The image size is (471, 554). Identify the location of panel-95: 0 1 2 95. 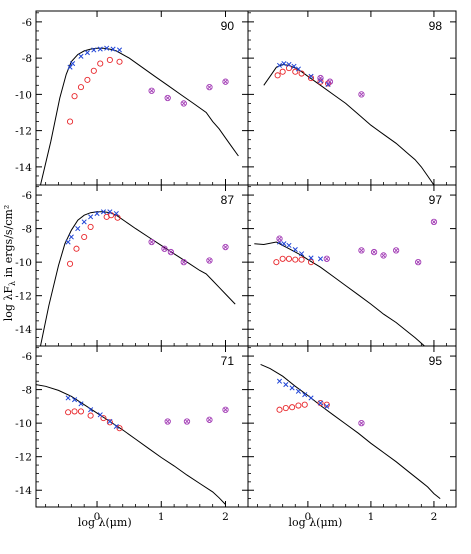
(352, 434).